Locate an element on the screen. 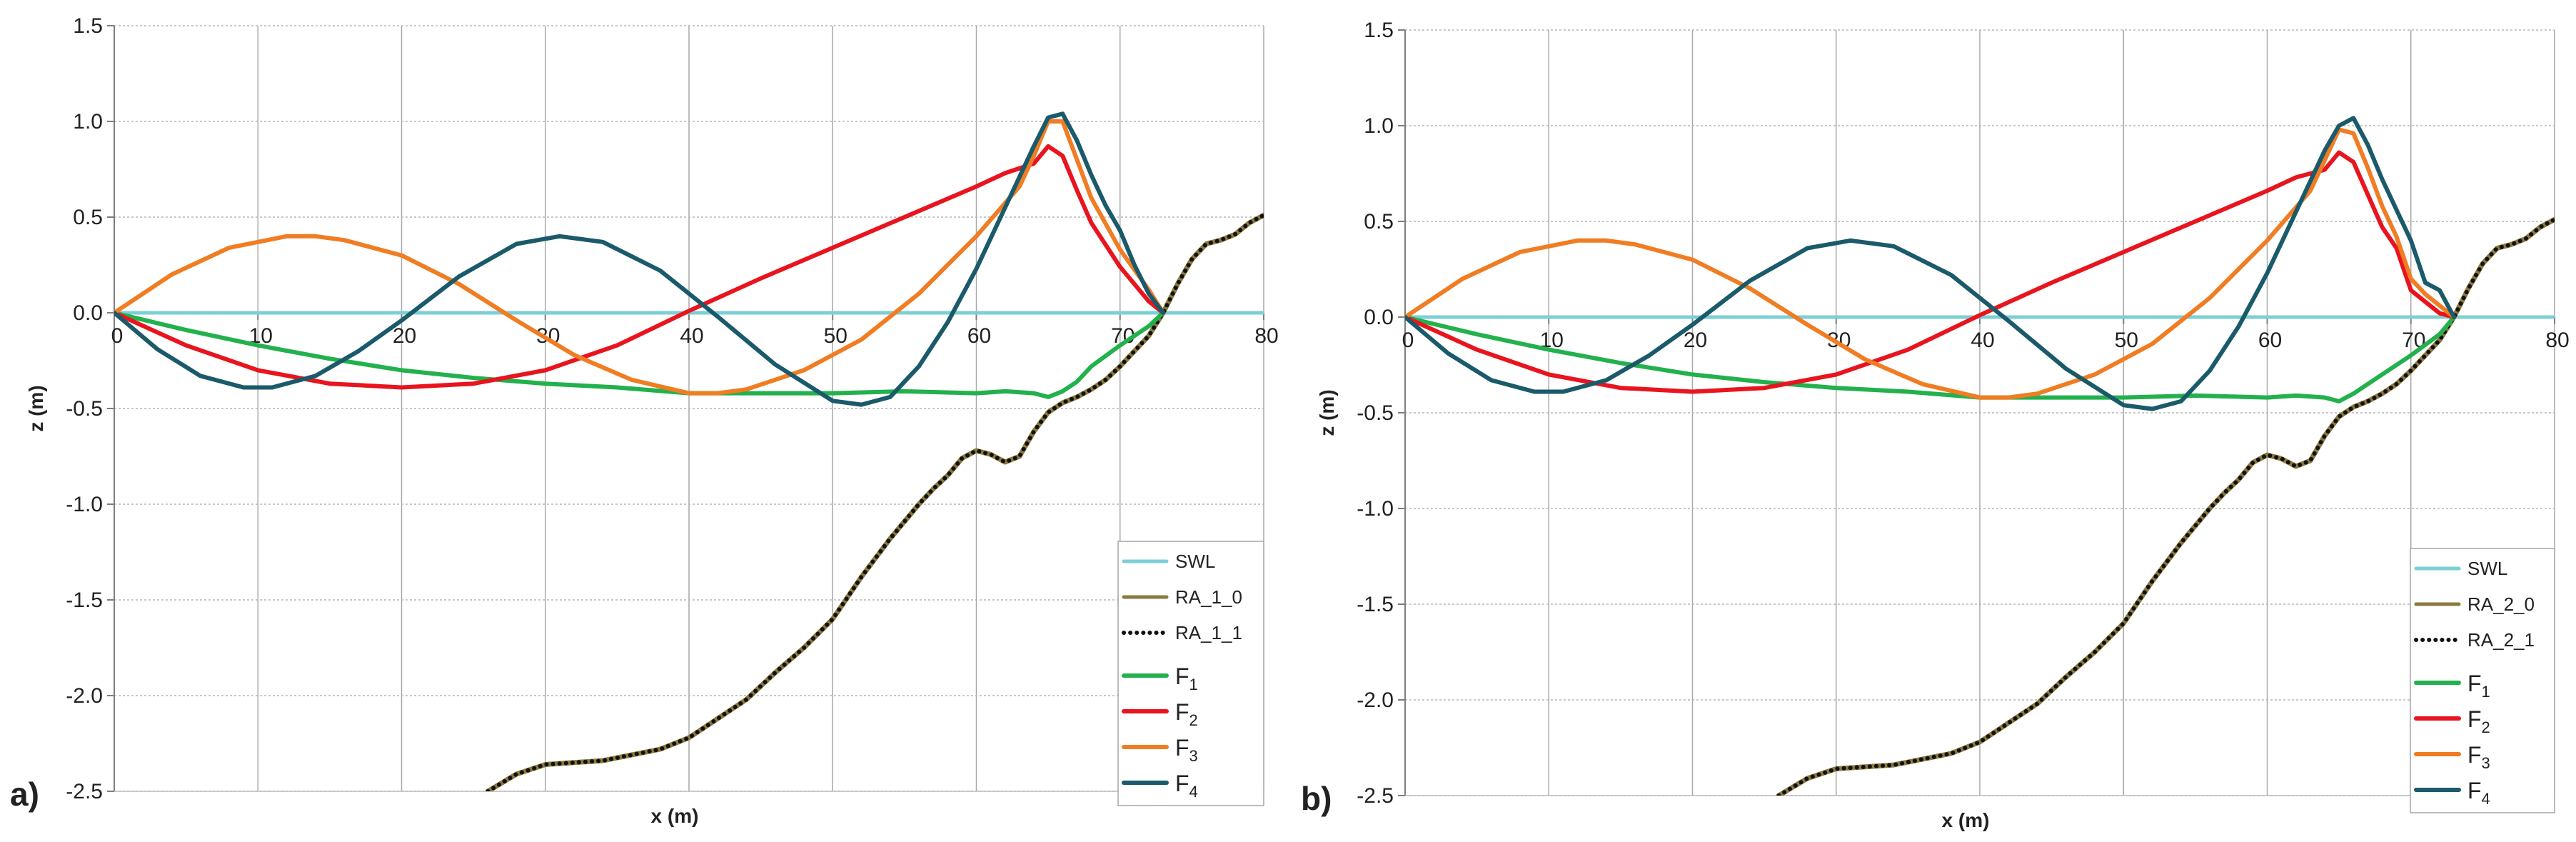 The height and width of the screenshot is (842, 2576). legend-item: RA_1_1 is located at coordinates (1182, 632).